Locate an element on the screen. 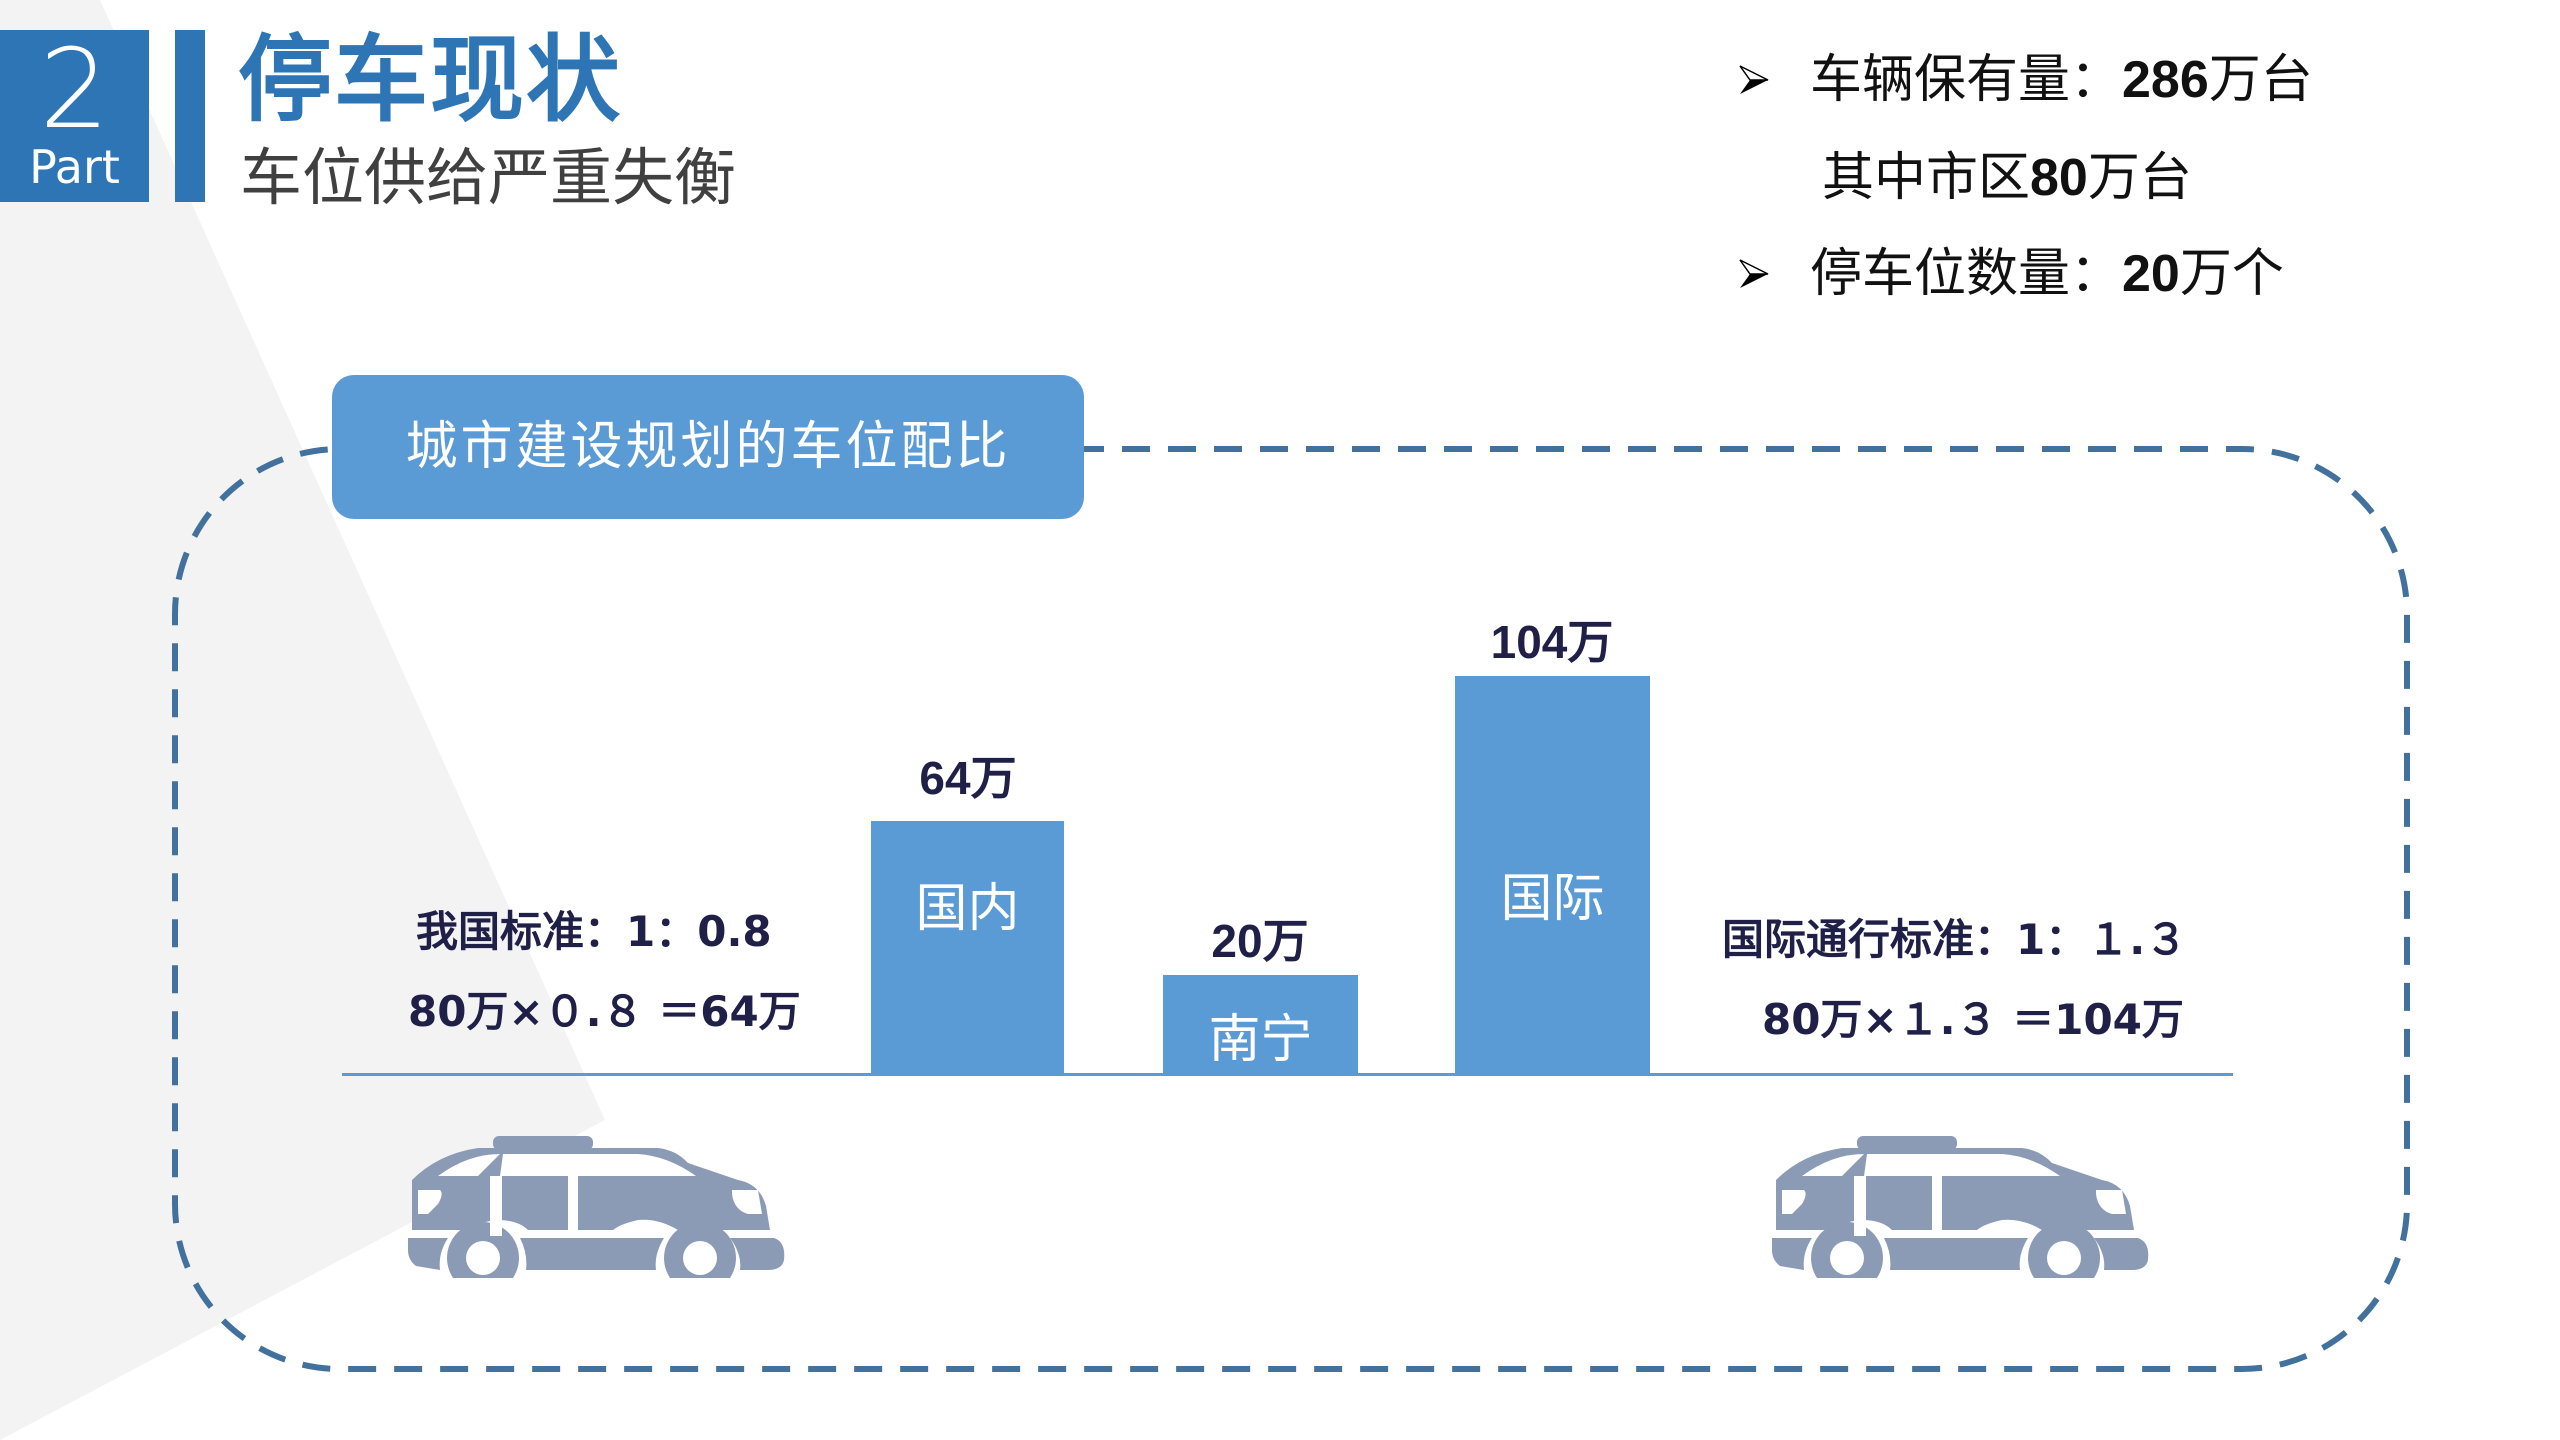 The image size is (2560, 1440). fact-value: 286 is located at coordinates (2165, 80).